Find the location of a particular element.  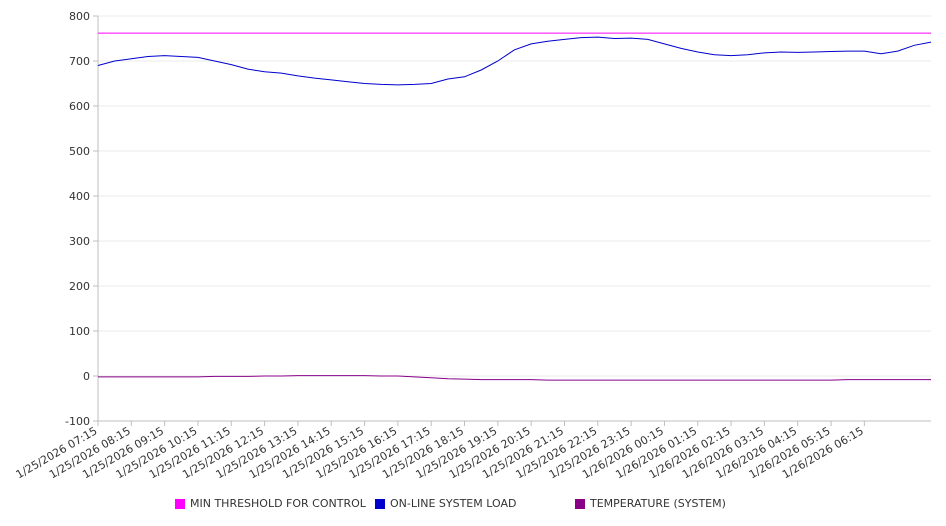

y-tick-labels: -100 0 100 200 300 400 500 600 700 800 is located at coordinates (77, 219).